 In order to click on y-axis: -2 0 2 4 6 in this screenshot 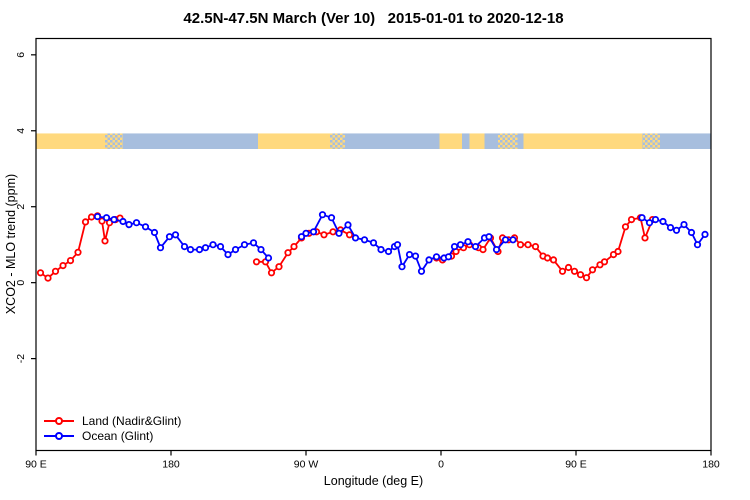, I will do `click(25, 207)`.